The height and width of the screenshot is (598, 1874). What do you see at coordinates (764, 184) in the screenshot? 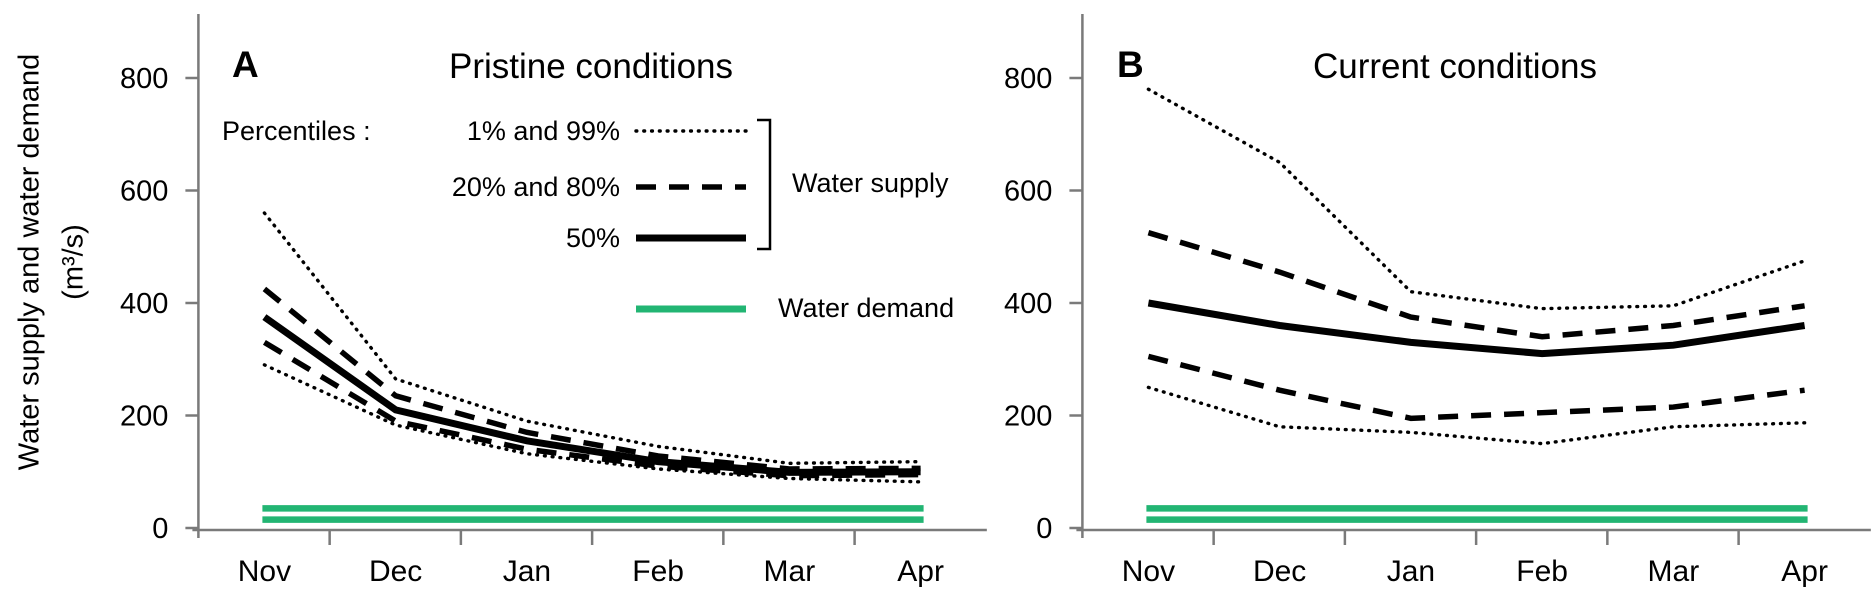
I see `legend-bracket` at bounding box center [764, 184].